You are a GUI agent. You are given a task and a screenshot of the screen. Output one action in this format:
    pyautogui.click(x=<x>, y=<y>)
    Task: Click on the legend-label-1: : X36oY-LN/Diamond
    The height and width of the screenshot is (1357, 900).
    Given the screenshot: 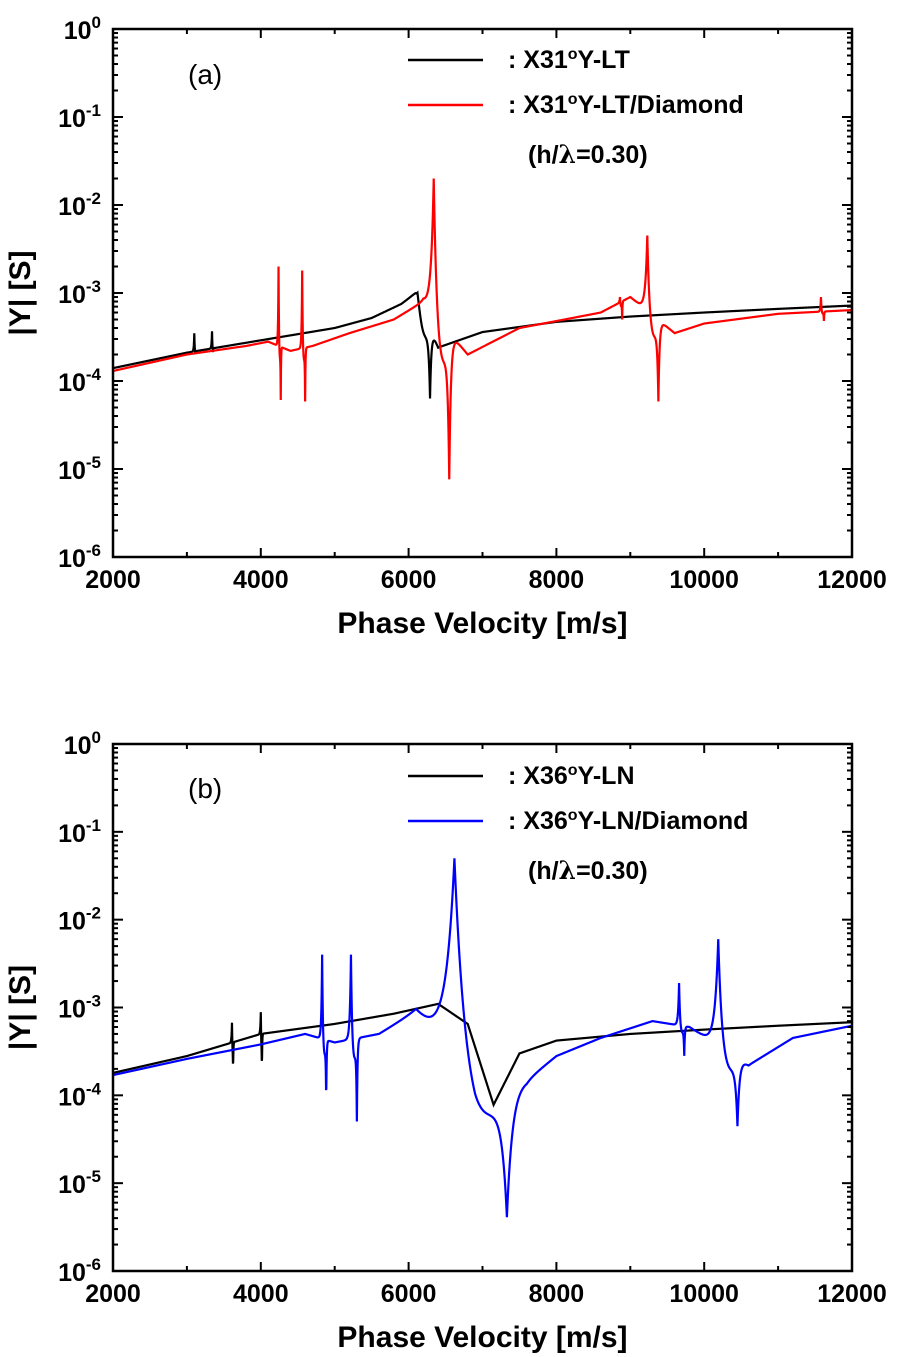 What is the action you would take?
    pyautogui.click(x=628, y=821)
    